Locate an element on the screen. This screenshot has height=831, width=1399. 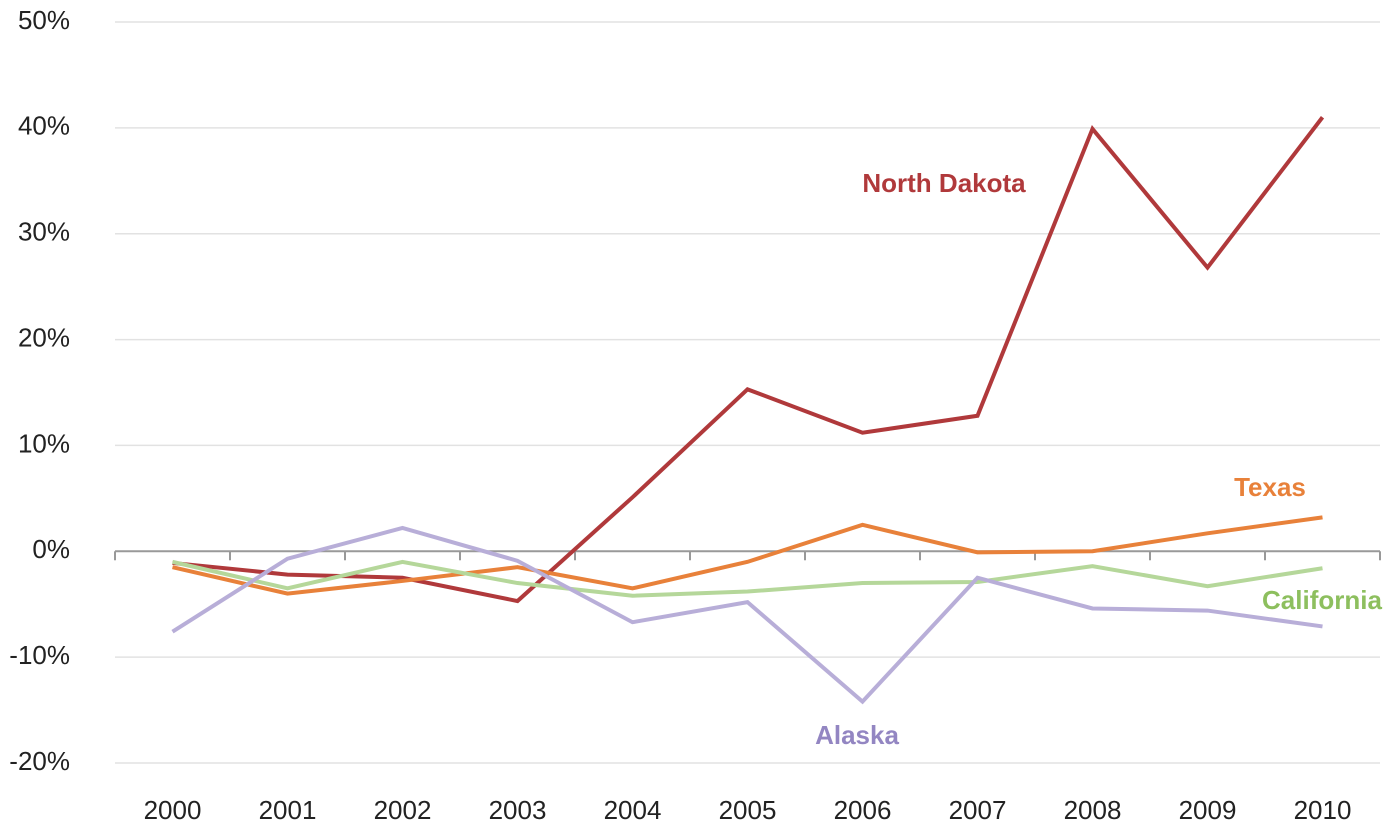
series-label: Alaska is located at coordinates (857, 735).